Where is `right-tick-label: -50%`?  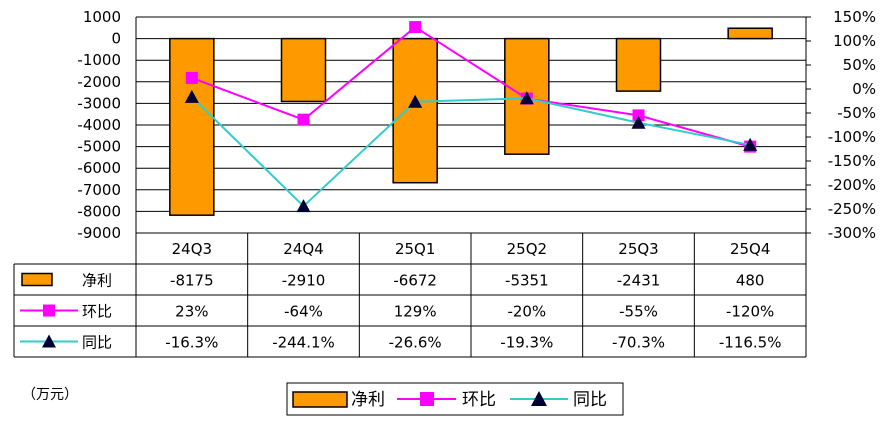 right-tick-label: -50% is located at coordinates (856, 113).